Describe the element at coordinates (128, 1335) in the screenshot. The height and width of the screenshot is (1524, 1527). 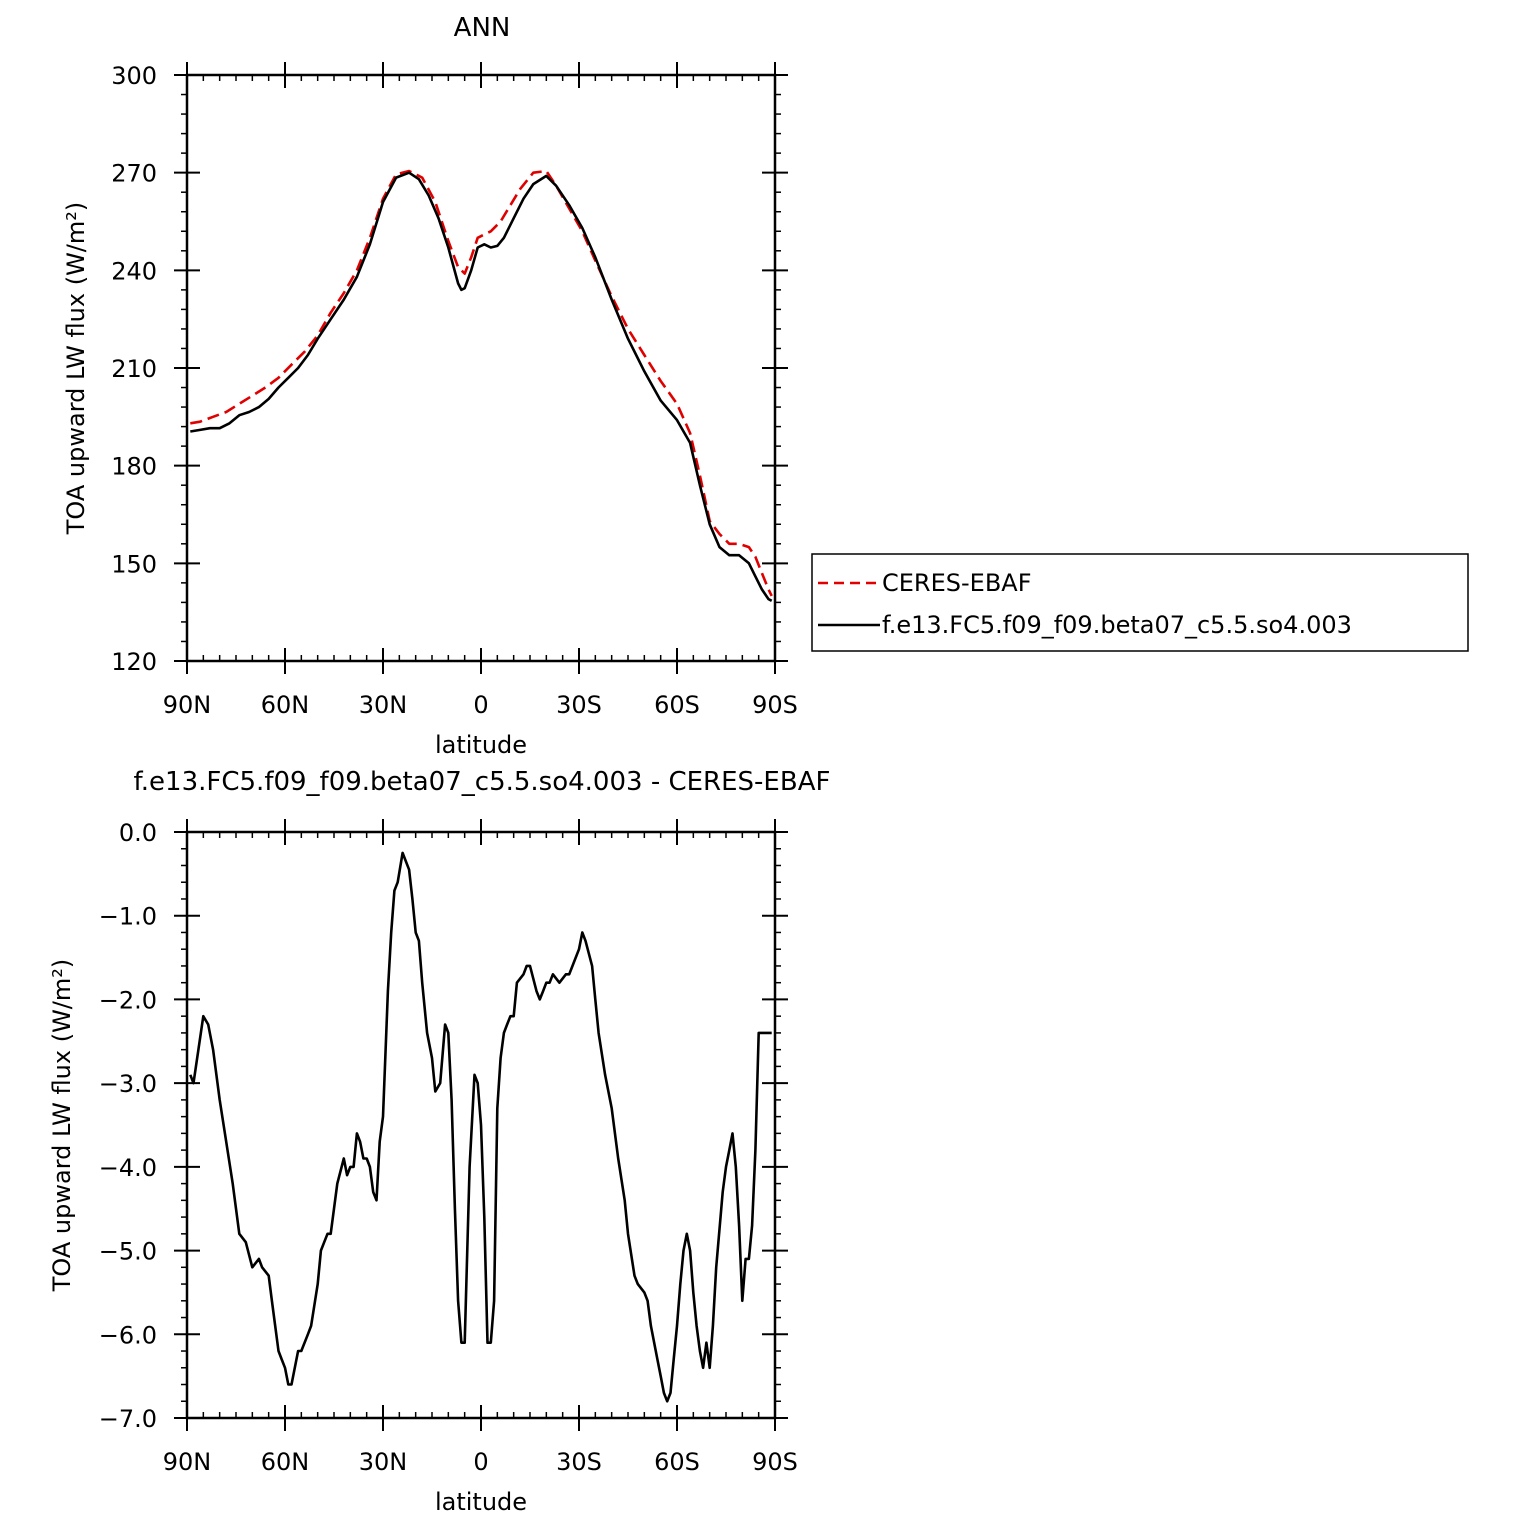
I see `y-tick-label: −6.0` at that location.